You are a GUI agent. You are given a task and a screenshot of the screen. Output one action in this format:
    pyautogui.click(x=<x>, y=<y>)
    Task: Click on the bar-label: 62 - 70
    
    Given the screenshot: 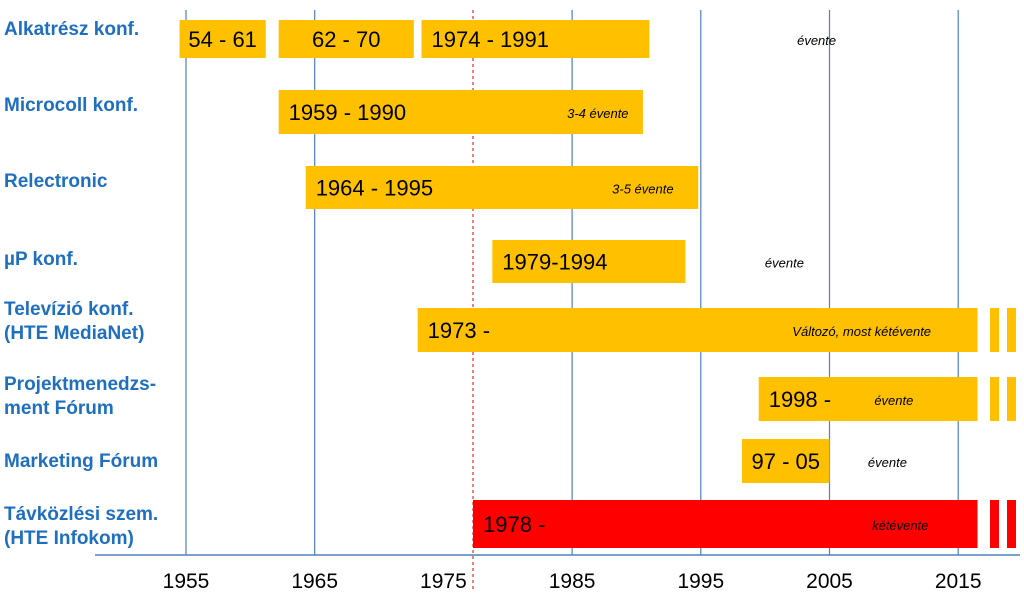 What is the action you would take?
    pyautogui.click(x=346, y=39)
    